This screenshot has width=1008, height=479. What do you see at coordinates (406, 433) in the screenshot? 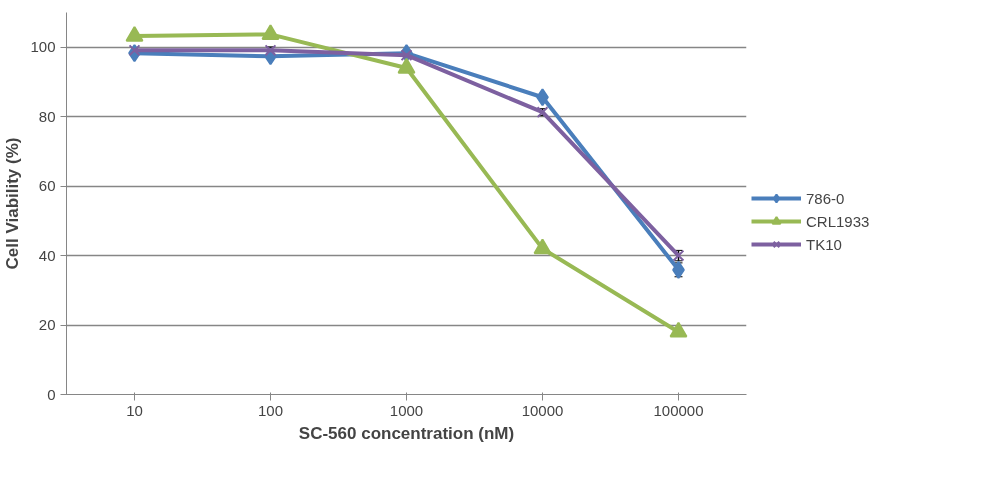
I see `x-axis-title: SC-560 concentration (nM)` at bounding box center [406, 433].